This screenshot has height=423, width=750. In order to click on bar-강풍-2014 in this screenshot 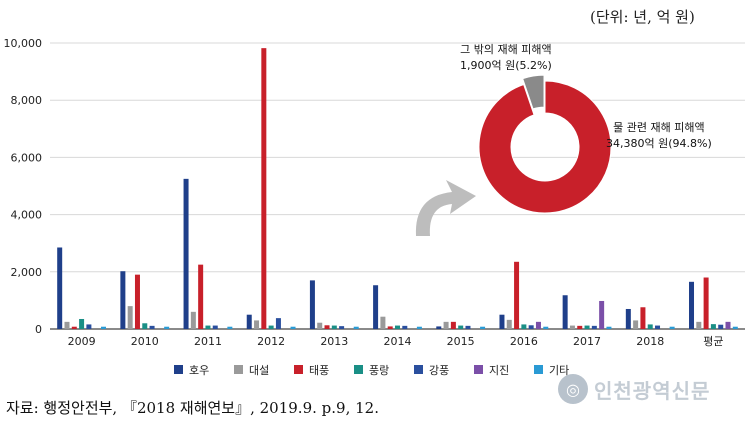, I will do `click(405, 327)`.